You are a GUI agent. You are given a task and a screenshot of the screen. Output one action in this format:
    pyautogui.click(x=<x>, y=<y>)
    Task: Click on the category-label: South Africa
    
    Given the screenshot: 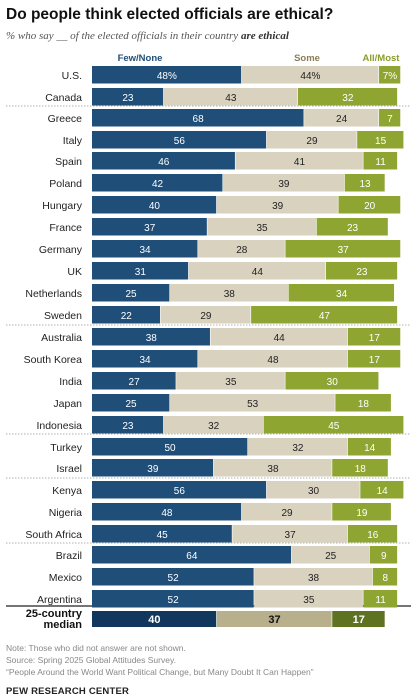 What is the action you would take?
    pyautogui.click(x=53, y=535)
    